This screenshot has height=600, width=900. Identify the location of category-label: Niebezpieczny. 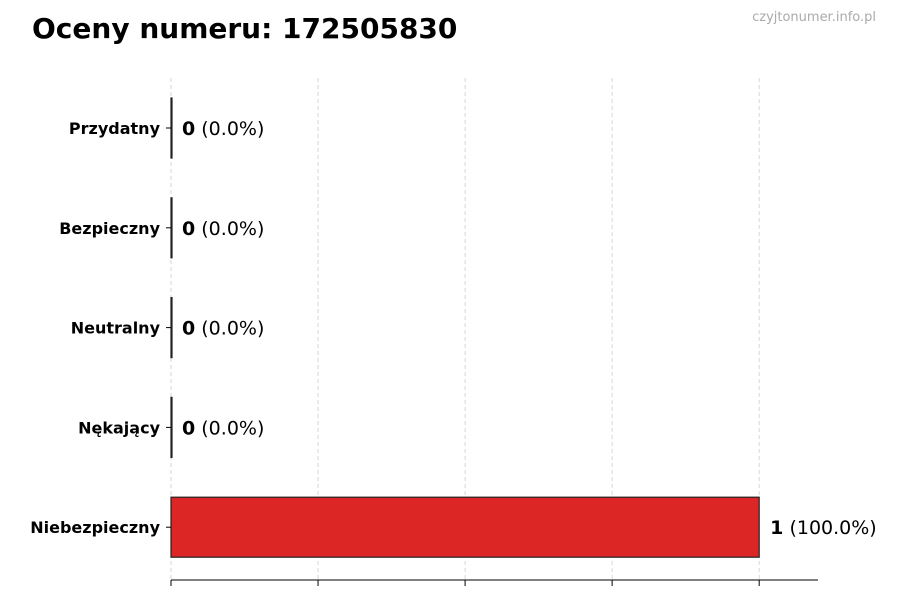
(95, 527).